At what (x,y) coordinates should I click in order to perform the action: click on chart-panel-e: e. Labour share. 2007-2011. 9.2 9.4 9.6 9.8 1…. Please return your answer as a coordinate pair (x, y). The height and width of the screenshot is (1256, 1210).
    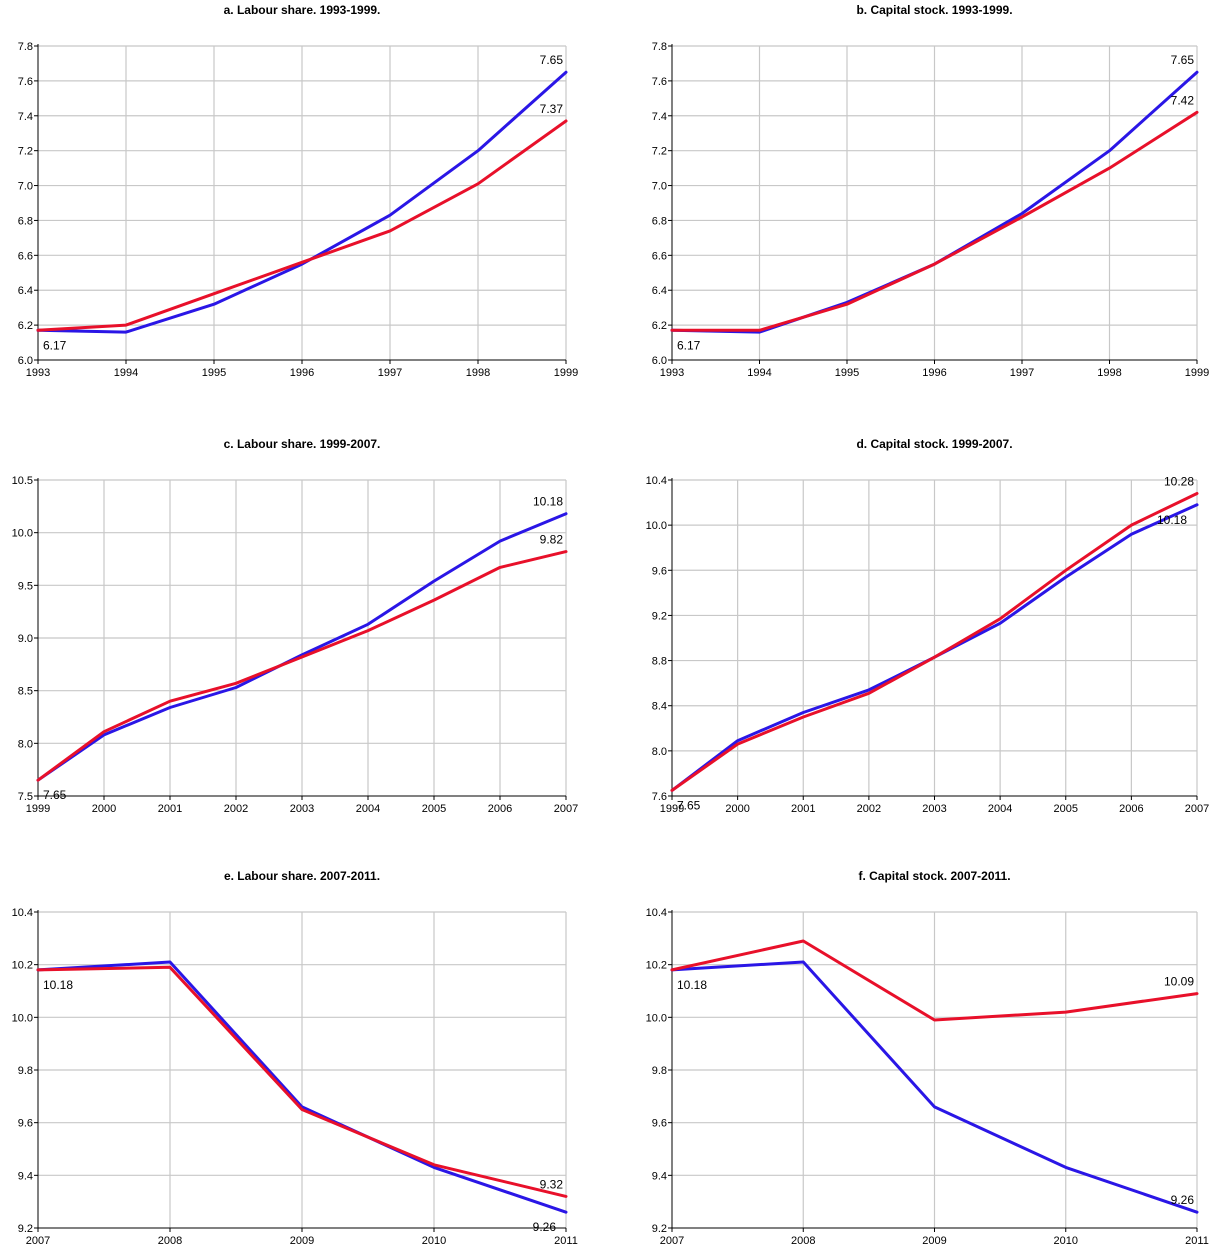
    Looking at the image, I should click on (295, 1058).